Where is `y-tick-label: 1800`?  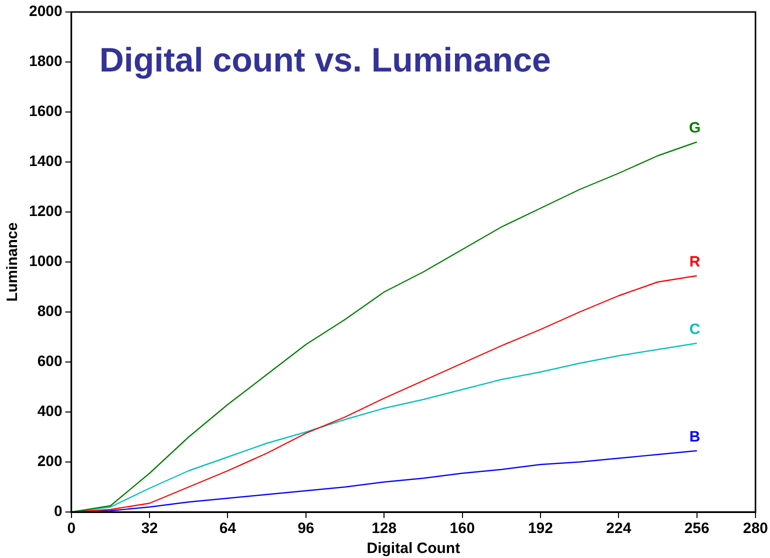
y-tick-label: 1800 is located at coordinates (45, 61).